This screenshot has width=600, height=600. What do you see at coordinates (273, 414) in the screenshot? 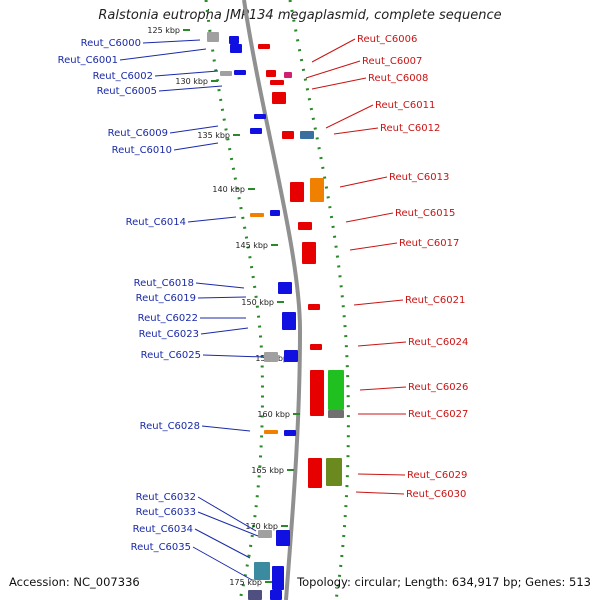
I see `kbp-tick-label: 160 kbp` at bounding box center [273, 414].